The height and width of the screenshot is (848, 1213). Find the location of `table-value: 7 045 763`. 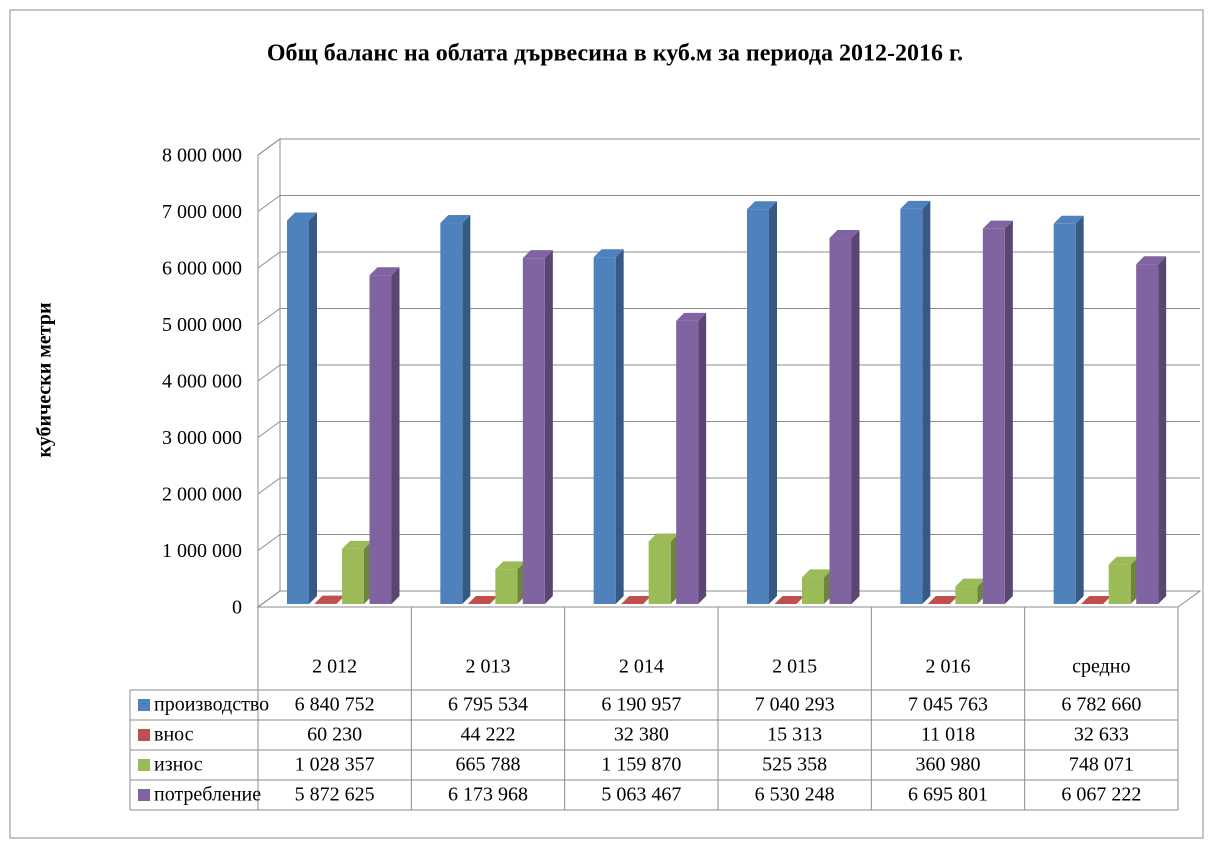

table-value: 7 045 763 is located at coordinates (948, 705).